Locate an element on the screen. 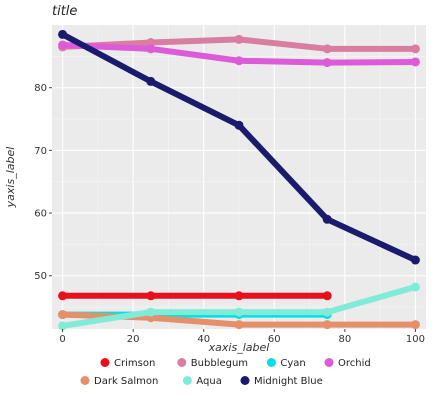  x-axis: 0 20 40 60 80 100 is located at coordinates (242, 337).